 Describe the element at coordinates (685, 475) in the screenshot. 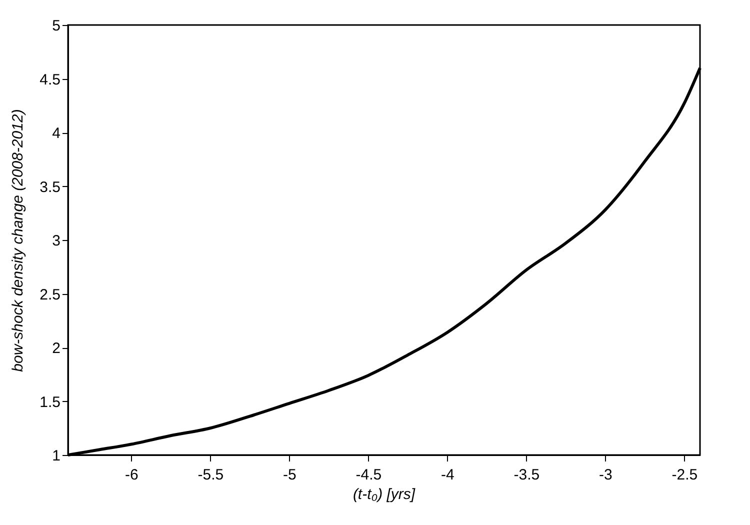

I see `x-tick-label: -2.5` at that location.